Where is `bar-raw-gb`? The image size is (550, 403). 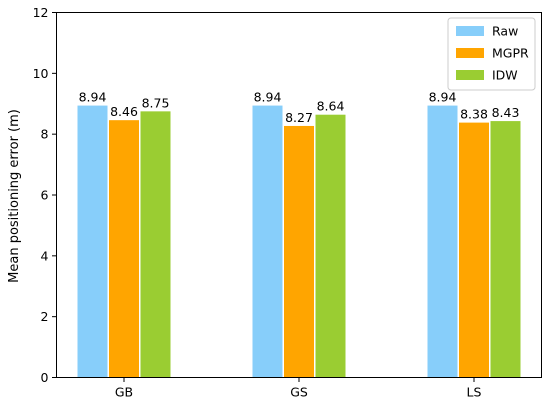
bar-raw-gb is located at coordinates (92, 241).